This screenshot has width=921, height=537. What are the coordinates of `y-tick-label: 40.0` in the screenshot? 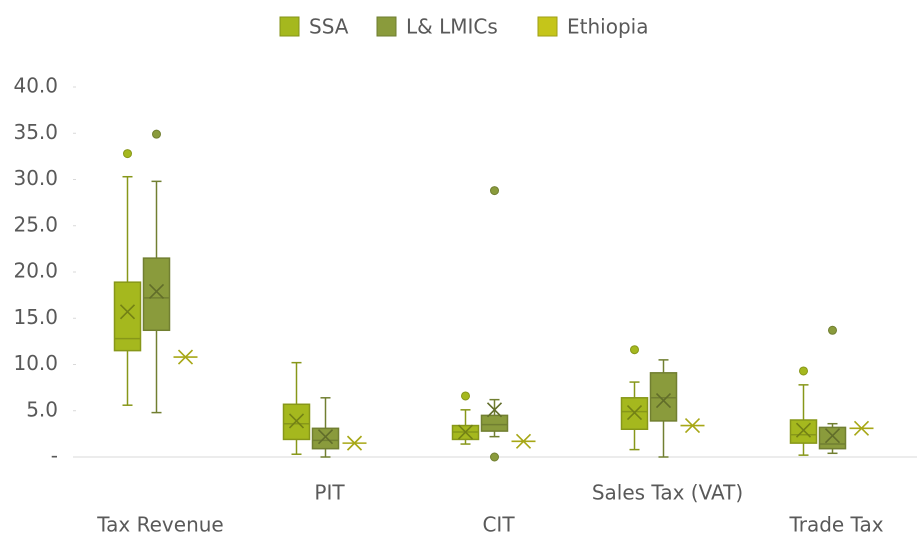 It's located at (35, 86).